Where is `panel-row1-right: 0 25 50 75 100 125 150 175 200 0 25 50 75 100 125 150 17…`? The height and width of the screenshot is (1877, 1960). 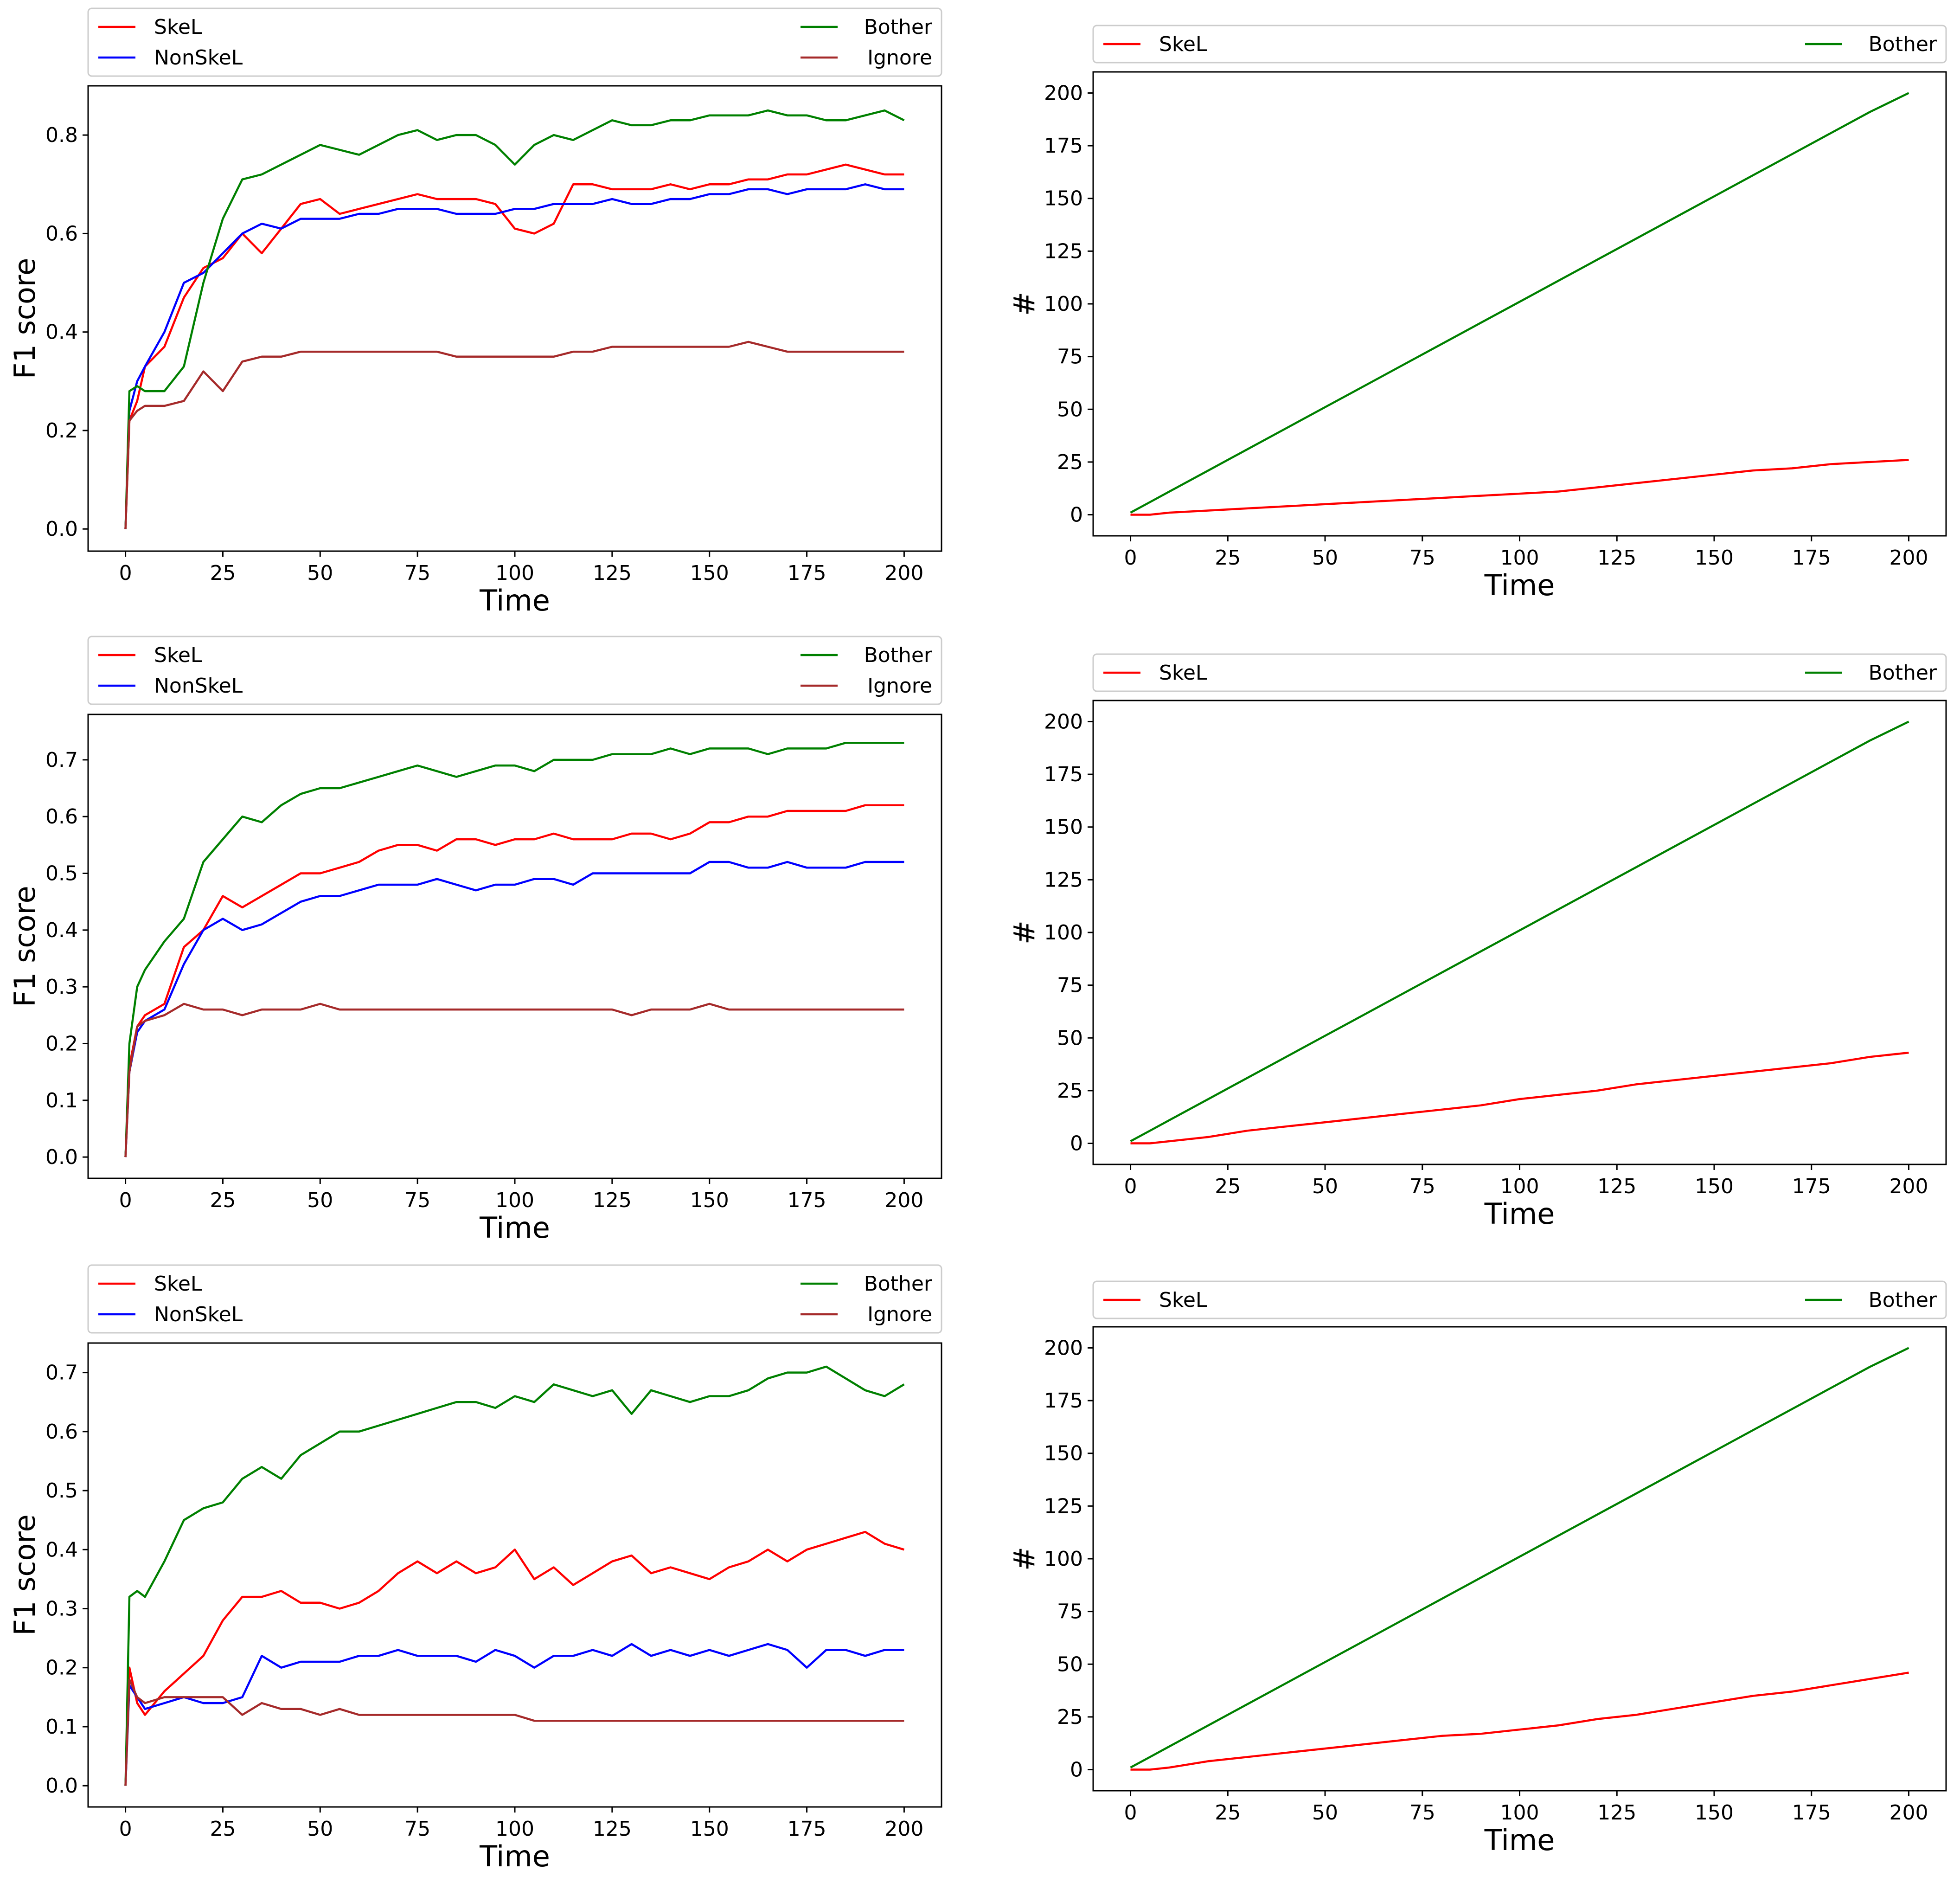
panel-row1-right: 0 25 50 75 100 125 150 175 200 0 25 50 75 100 125 150 17… is located at coordinates (1477, 313).